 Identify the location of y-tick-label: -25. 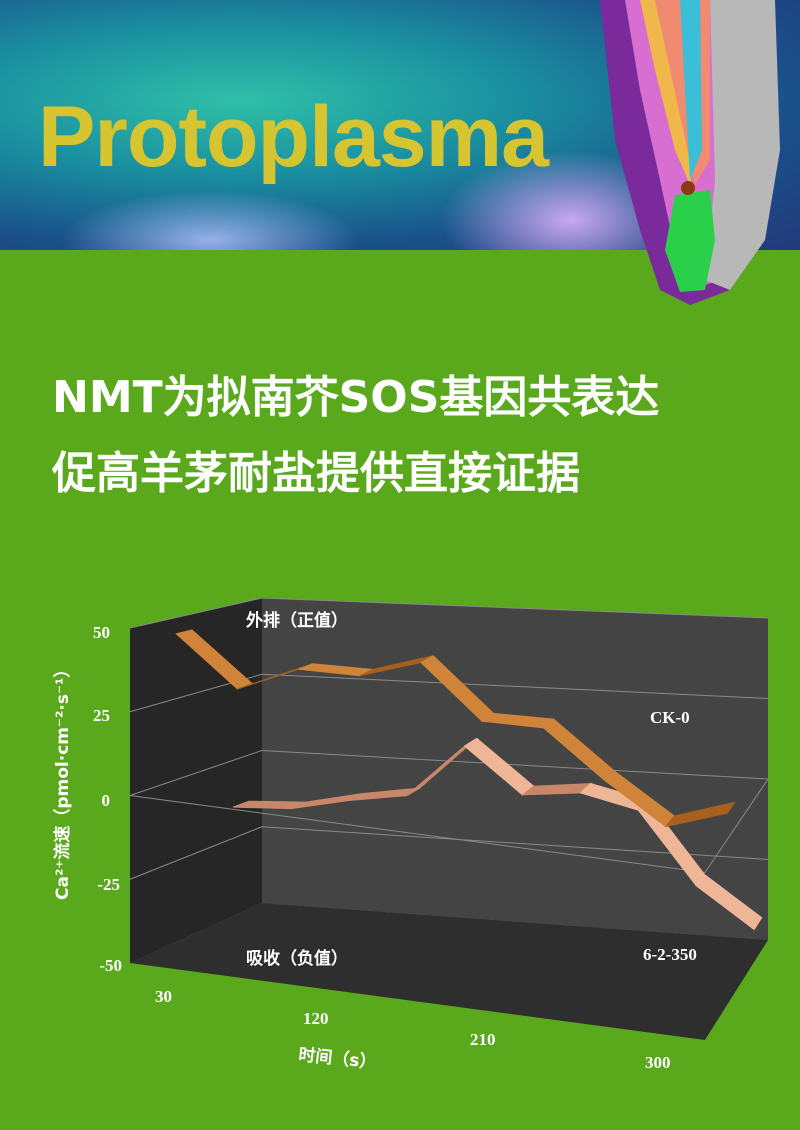
(108, 884).